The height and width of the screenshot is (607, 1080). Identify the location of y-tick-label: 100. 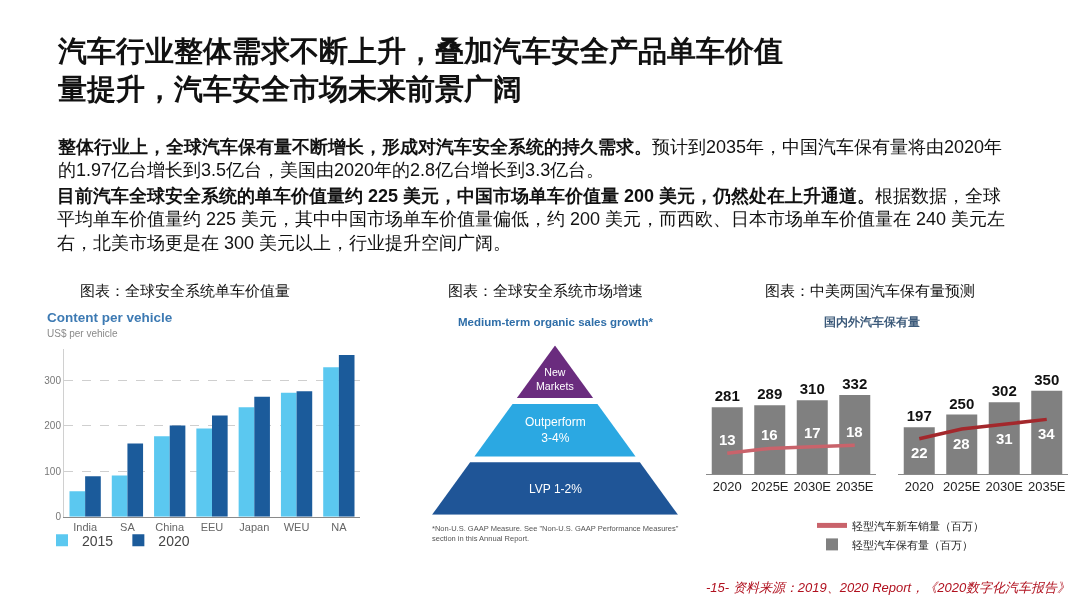
(53, 471).